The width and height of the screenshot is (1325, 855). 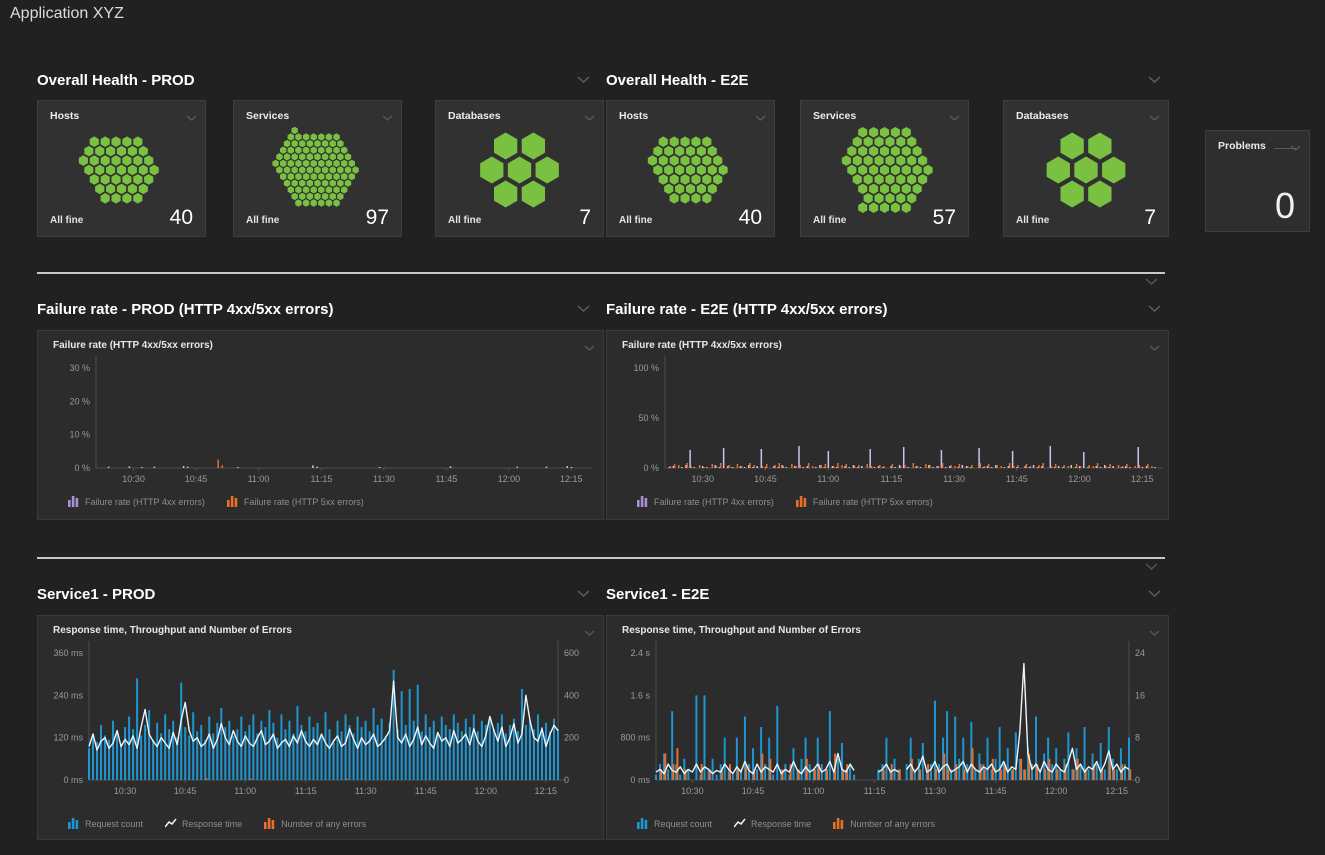 What do you see at coordinates (635, 738) in the screenshot?
I see `svg-text: 800 ms` at bounding box center [635, 738].